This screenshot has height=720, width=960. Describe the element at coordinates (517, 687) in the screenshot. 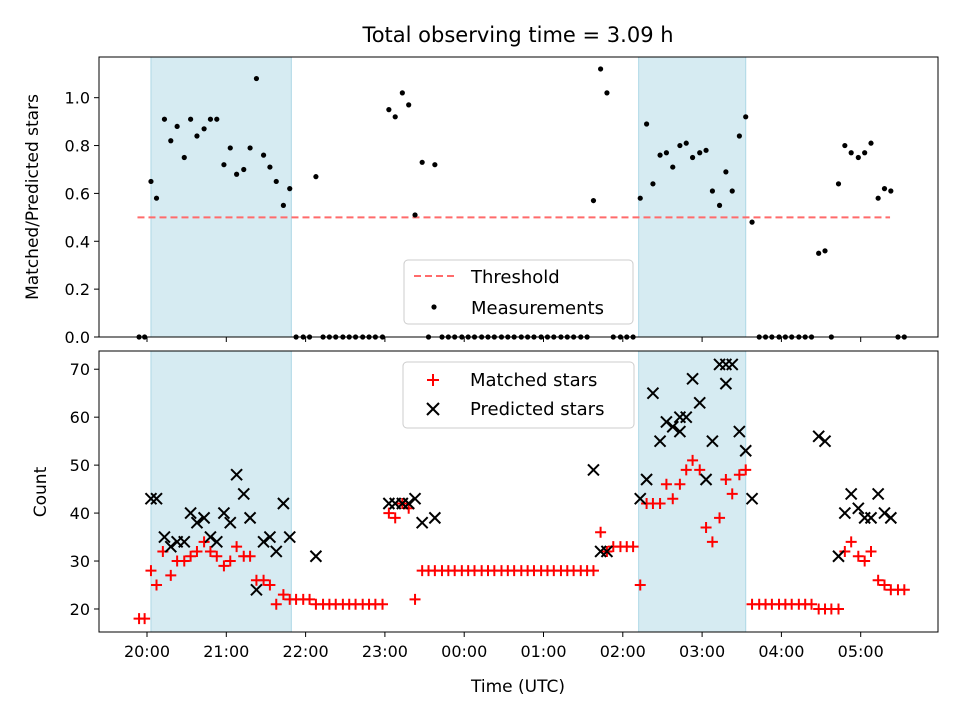

I see `x-axis-label: Time (UTC)` at that location.